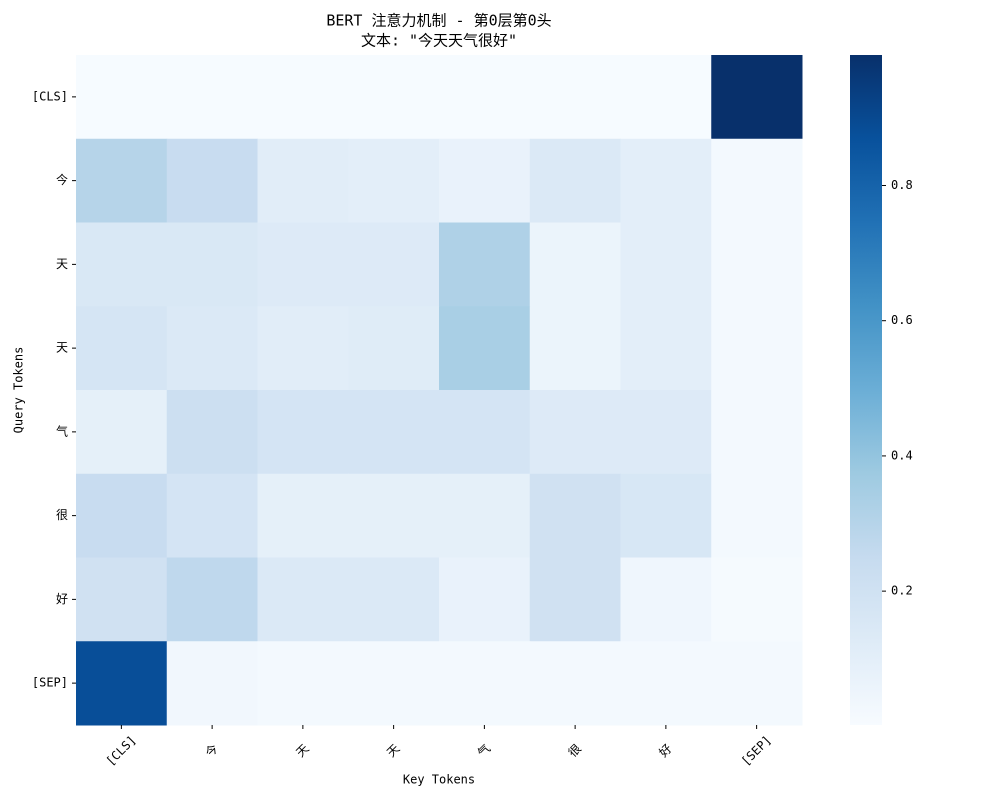  What do you see at coordinates (50, 96) in the screenshot?
I see `y-tick-label: [CLS]` at bounding box center [50, 96].